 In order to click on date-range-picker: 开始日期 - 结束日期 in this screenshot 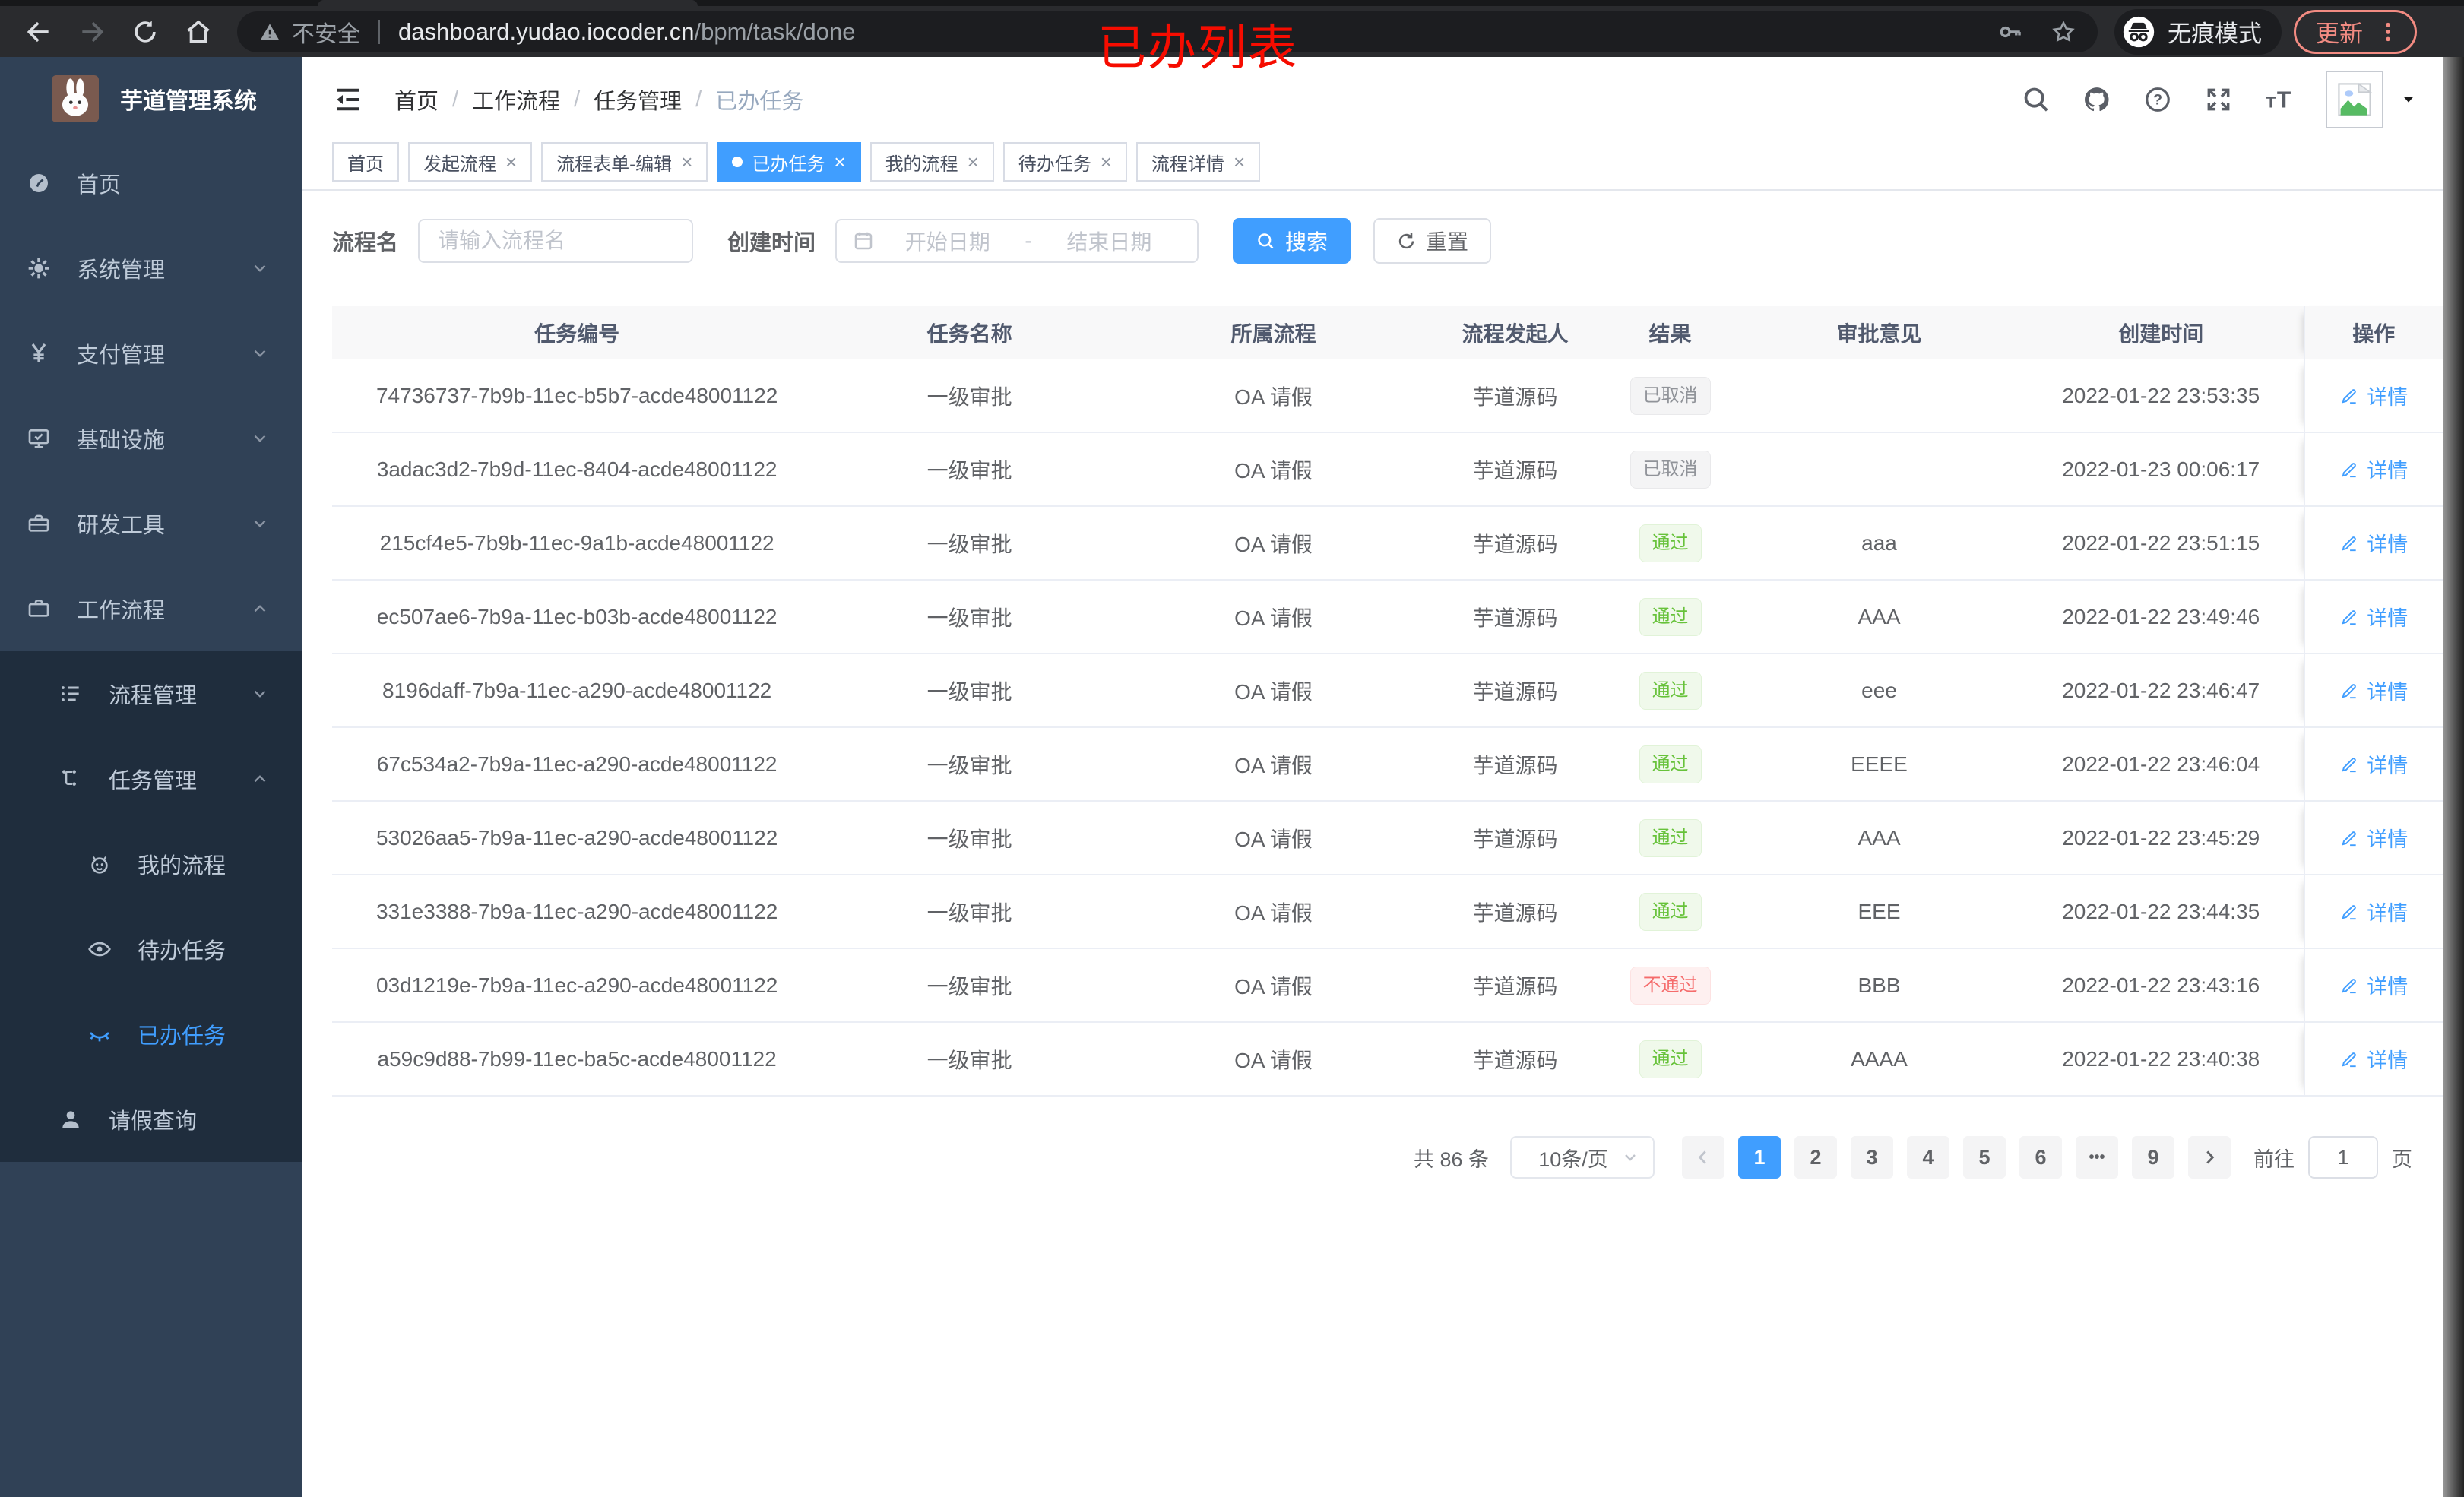, I will do `click(1017, 241)`.